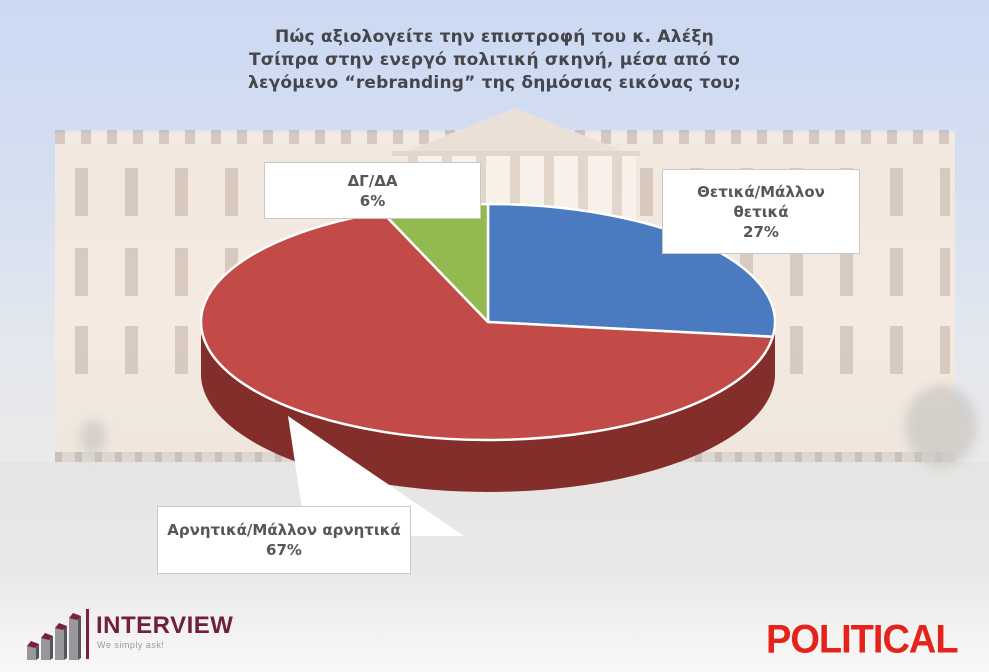  Describe the element at coordinates (515, 131) in the screenshot. I see `building-pediment` at that location.